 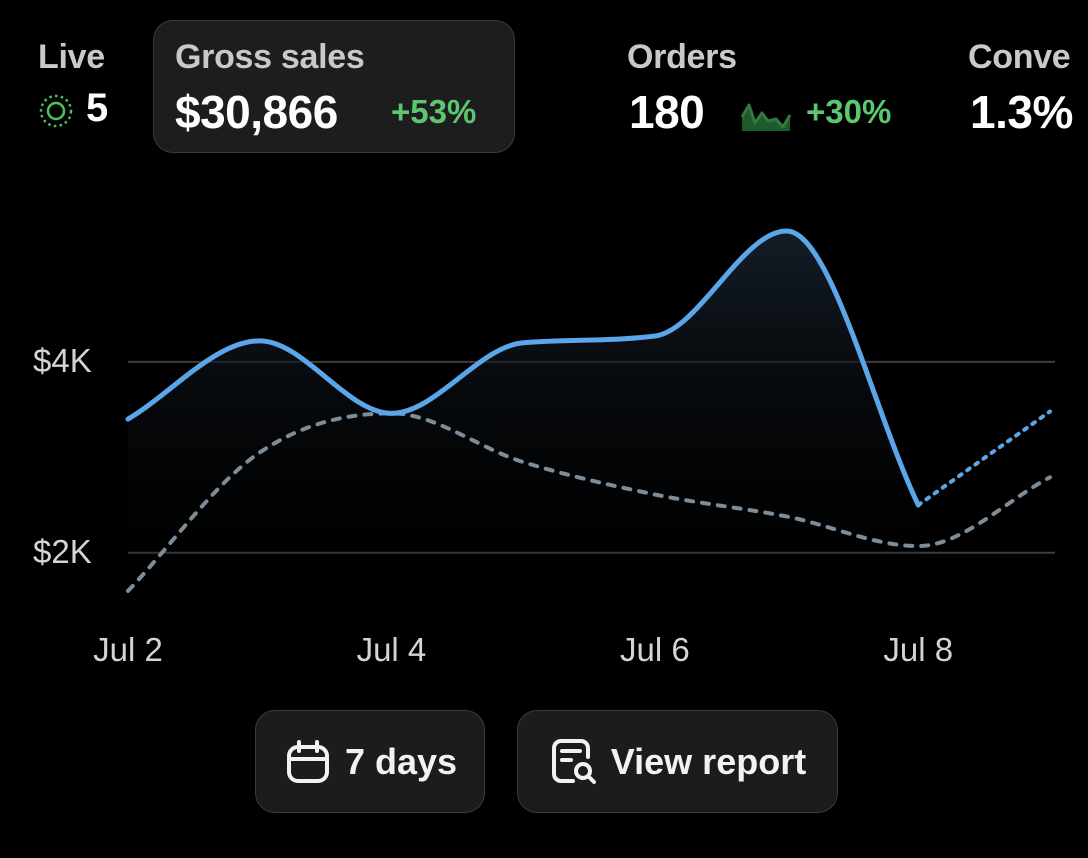 I want to click on x-tick-label: Jul 4, so click(x=391, y=649).